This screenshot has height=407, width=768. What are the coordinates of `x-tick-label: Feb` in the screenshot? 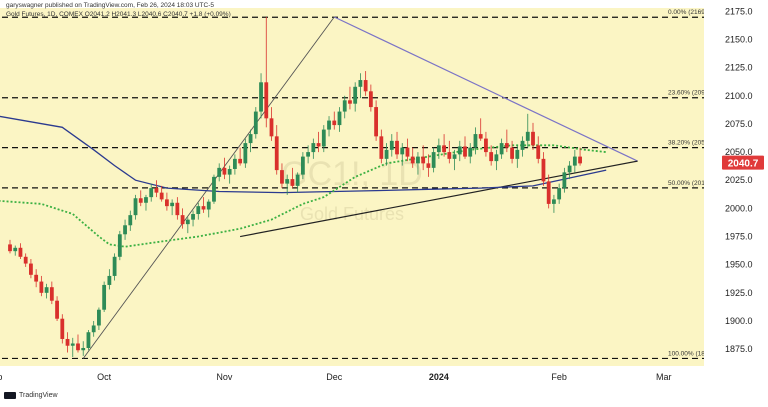 It's located at (559, 377).